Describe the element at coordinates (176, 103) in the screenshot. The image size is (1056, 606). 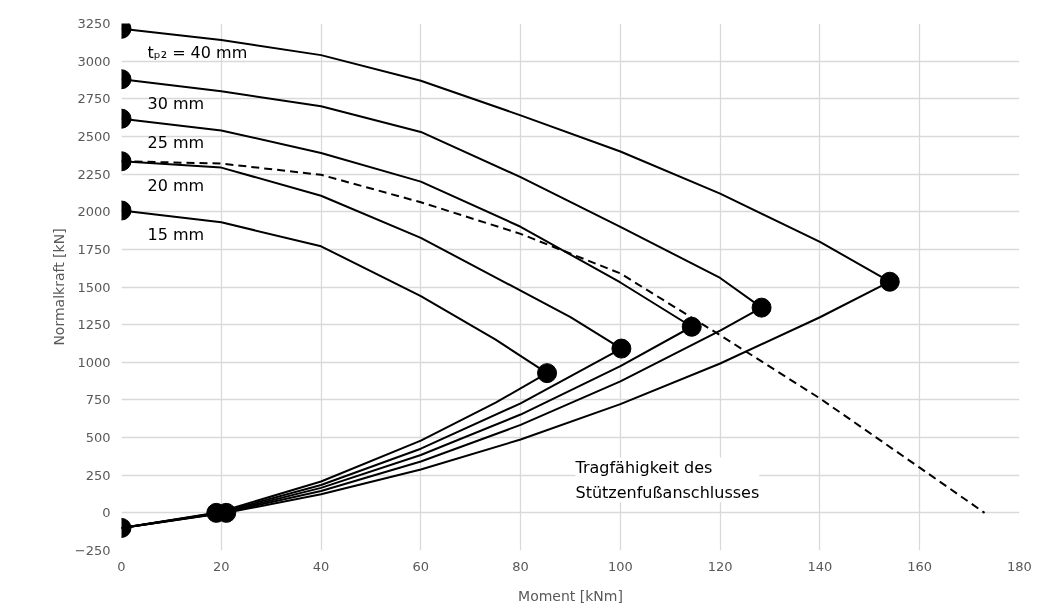
I see `series-label: 30 mm` at that location.